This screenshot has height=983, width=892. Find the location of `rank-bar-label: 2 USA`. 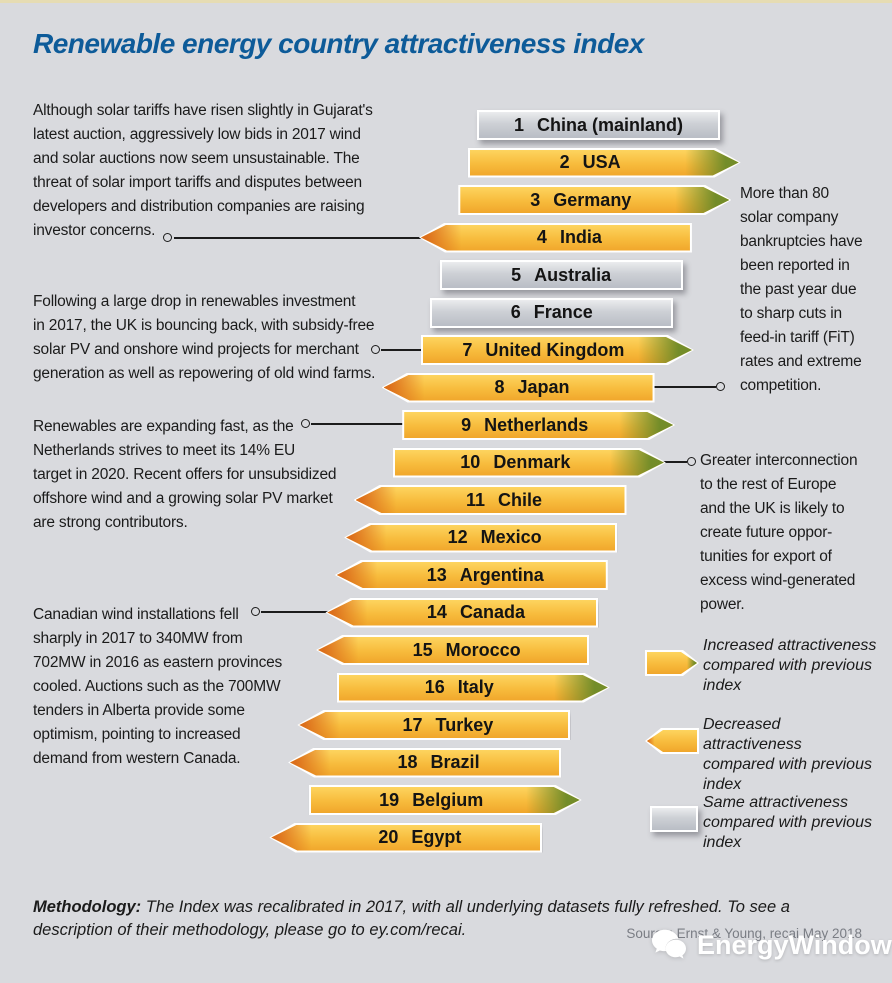

rank-bar-label: 2 USA is located at coordinates (604, 163).